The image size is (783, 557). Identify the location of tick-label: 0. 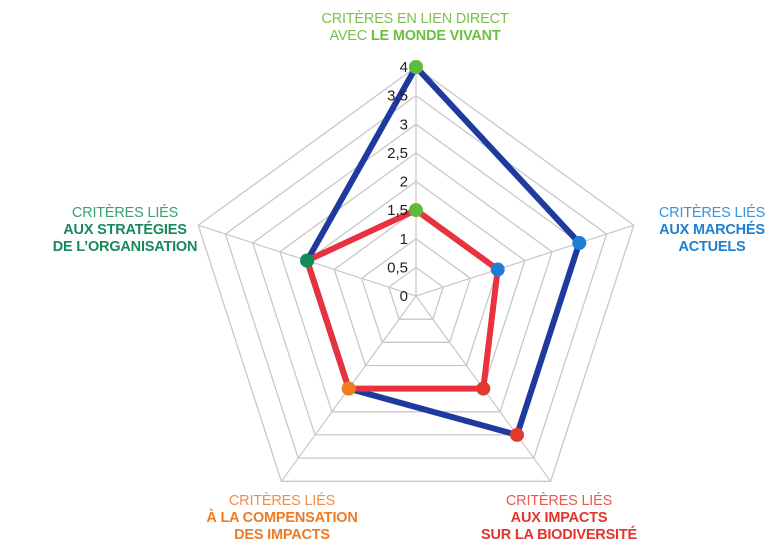
(404, 296).